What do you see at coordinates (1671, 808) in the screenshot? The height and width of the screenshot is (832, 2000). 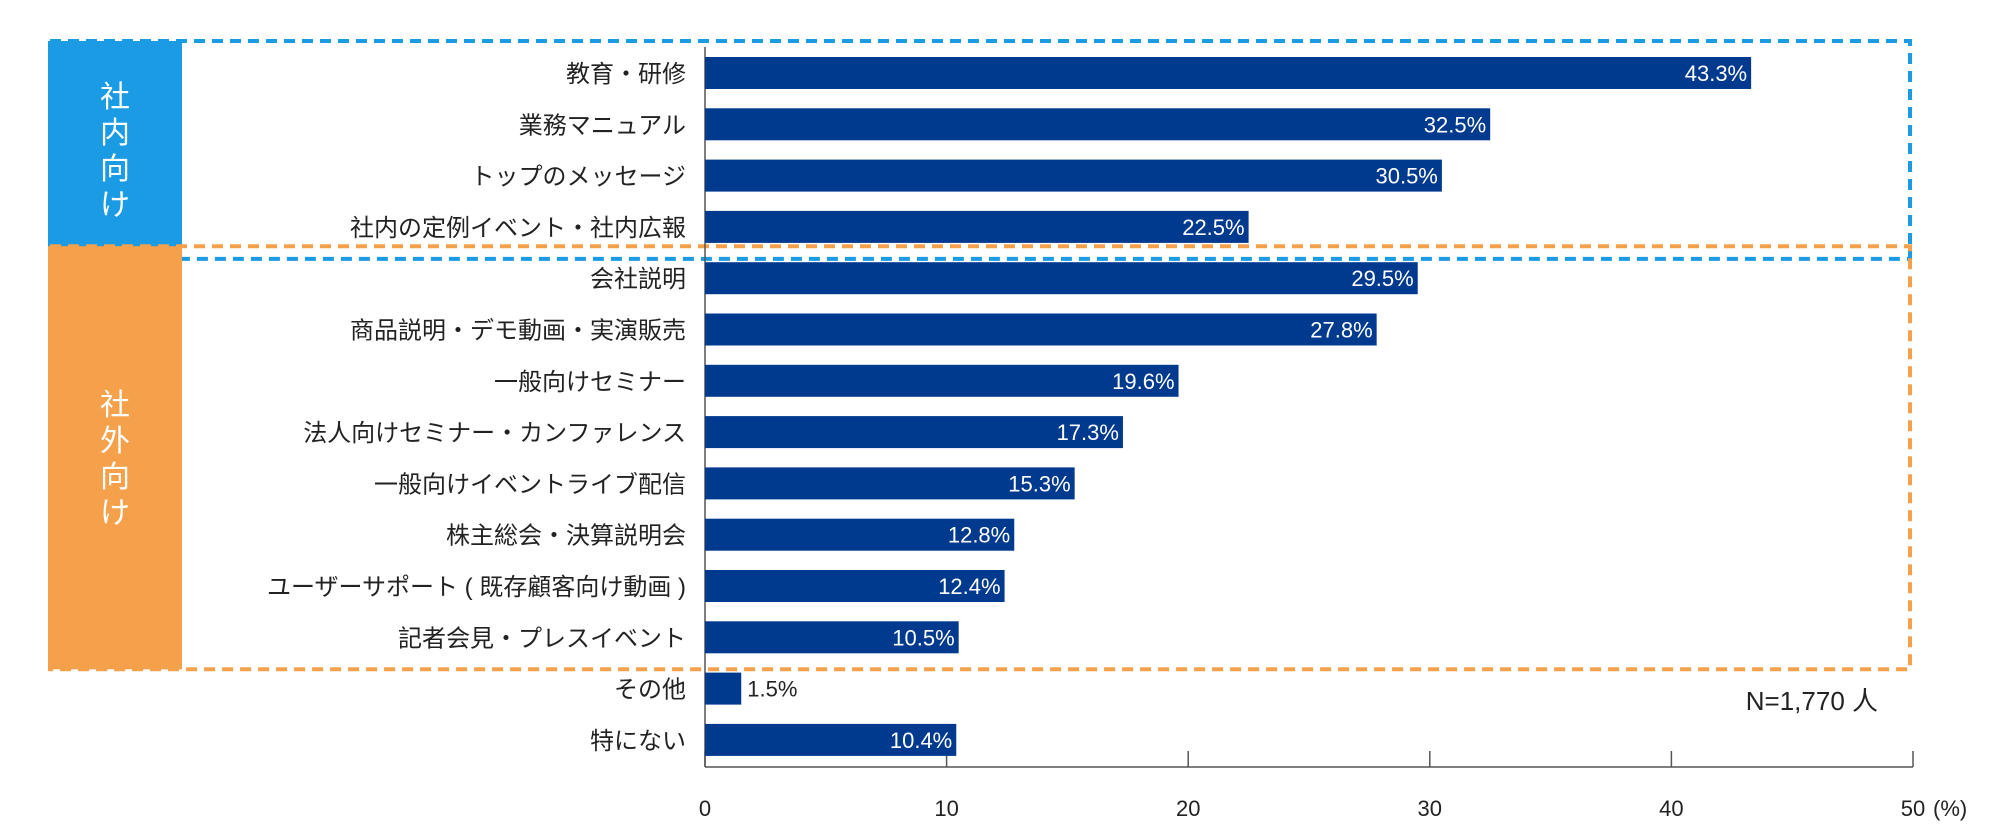 I see `x-tick-label: 40` at bounding box center [1671, 808].